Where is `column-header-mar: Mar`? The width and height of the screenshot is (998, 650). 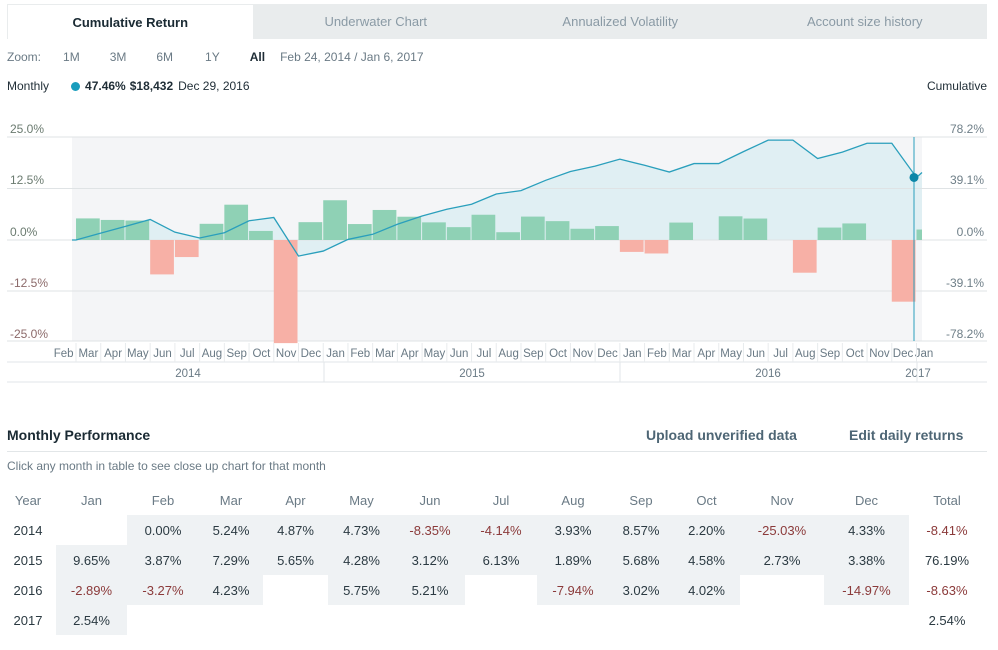 column-header-mar: Mar is located at coordinates (231, 500).